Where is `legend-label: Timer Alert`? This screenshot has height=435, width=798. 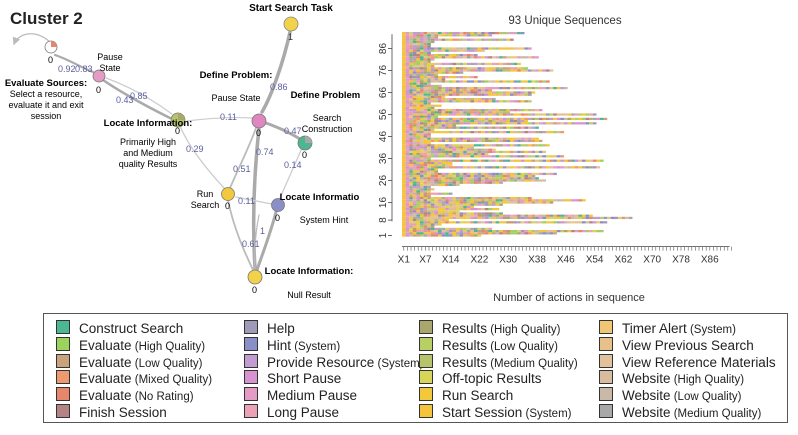 legend-label: Timer Alert is located at coordinates (654, 328).